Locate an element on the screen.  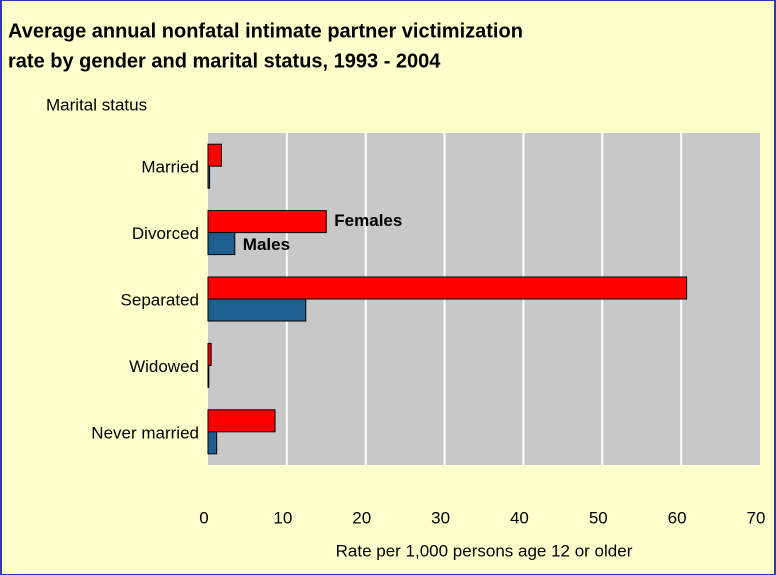
x-axis-label: Rate per 1,000 persons age 12 or older is located at coordinates (484, 550).